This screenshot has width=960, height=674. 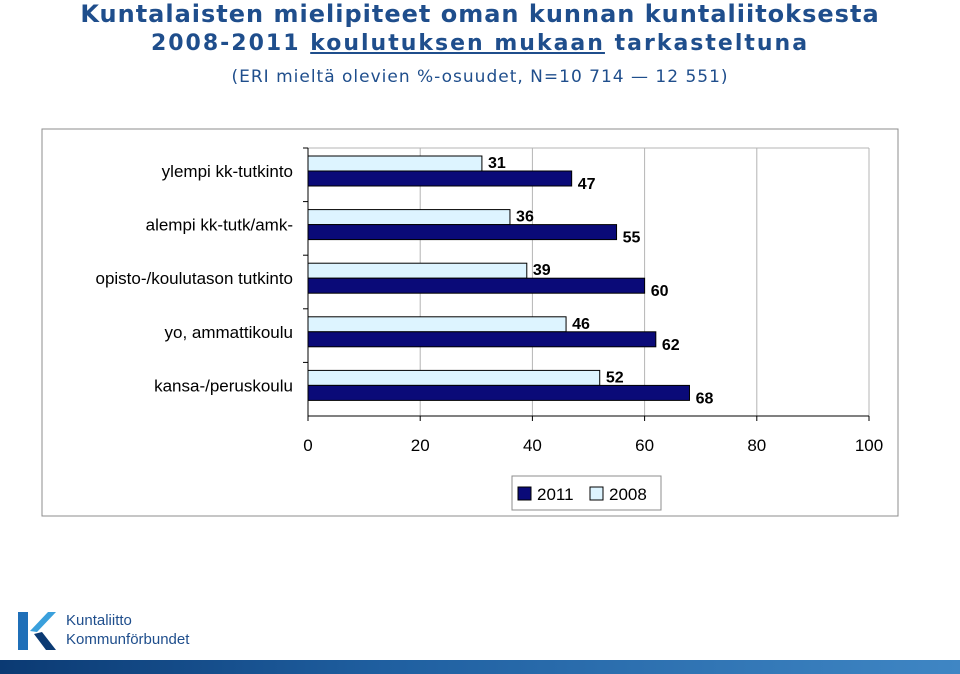 What do you see at coordinates (660, 291) in the screenshot?
I see `data-label-2011: 60` at bounding box center [660, 291].